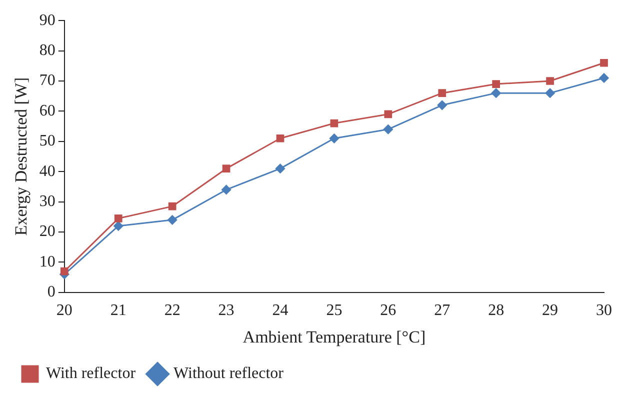 The width and height of the screenshot is (624, 400). Describe the element at coordinates (47, 51) in the screenshot. I see `y-tick-label: 80` at that location.